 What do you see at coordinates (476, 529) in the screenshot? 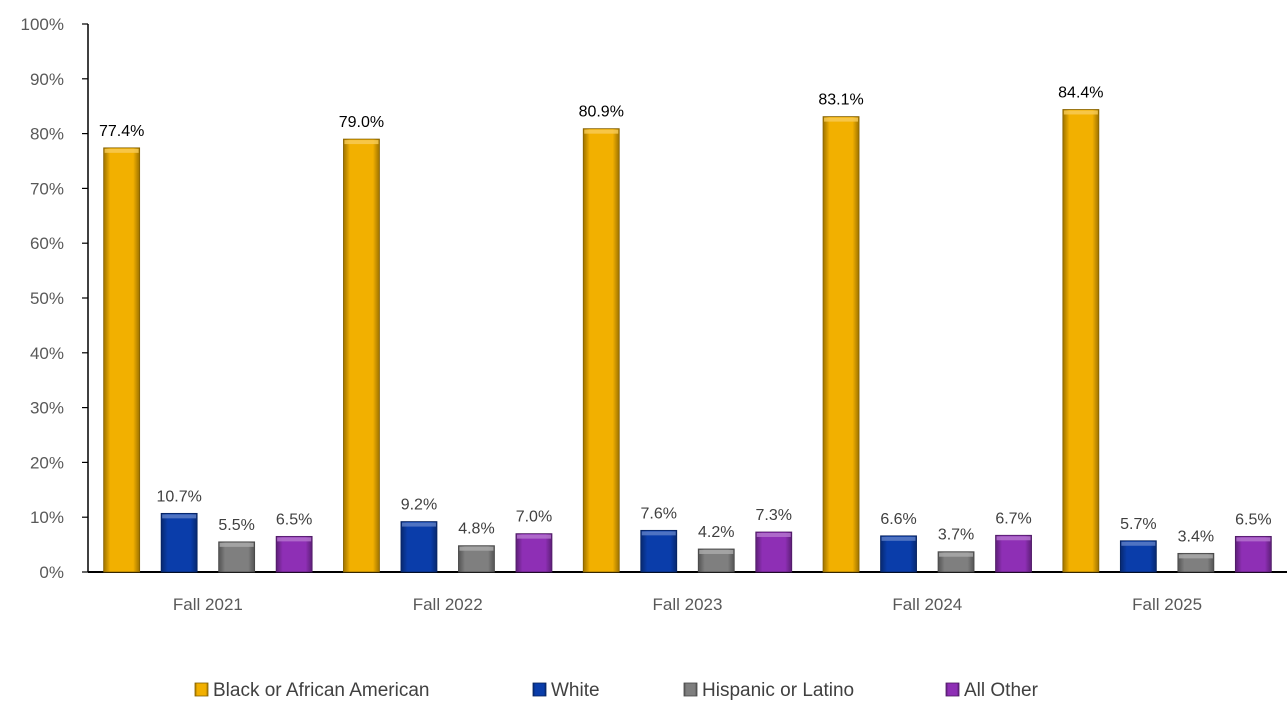
I see `data-label-hispanic-or-latino: 4.8%` at bounding box center [476, 529].